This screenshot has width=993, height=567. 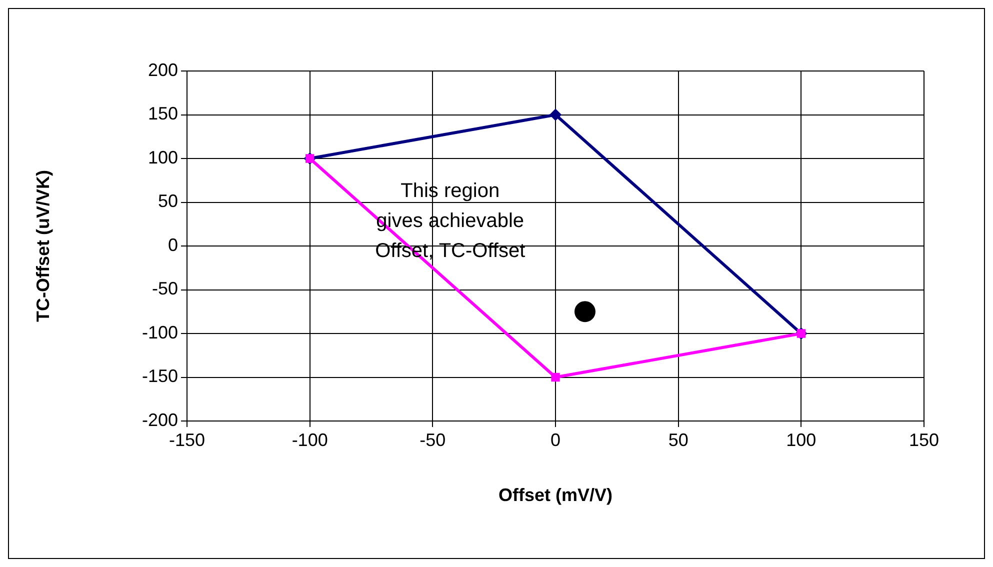 I want to click on y-tick-label: 100, so click(x=163, y=157).